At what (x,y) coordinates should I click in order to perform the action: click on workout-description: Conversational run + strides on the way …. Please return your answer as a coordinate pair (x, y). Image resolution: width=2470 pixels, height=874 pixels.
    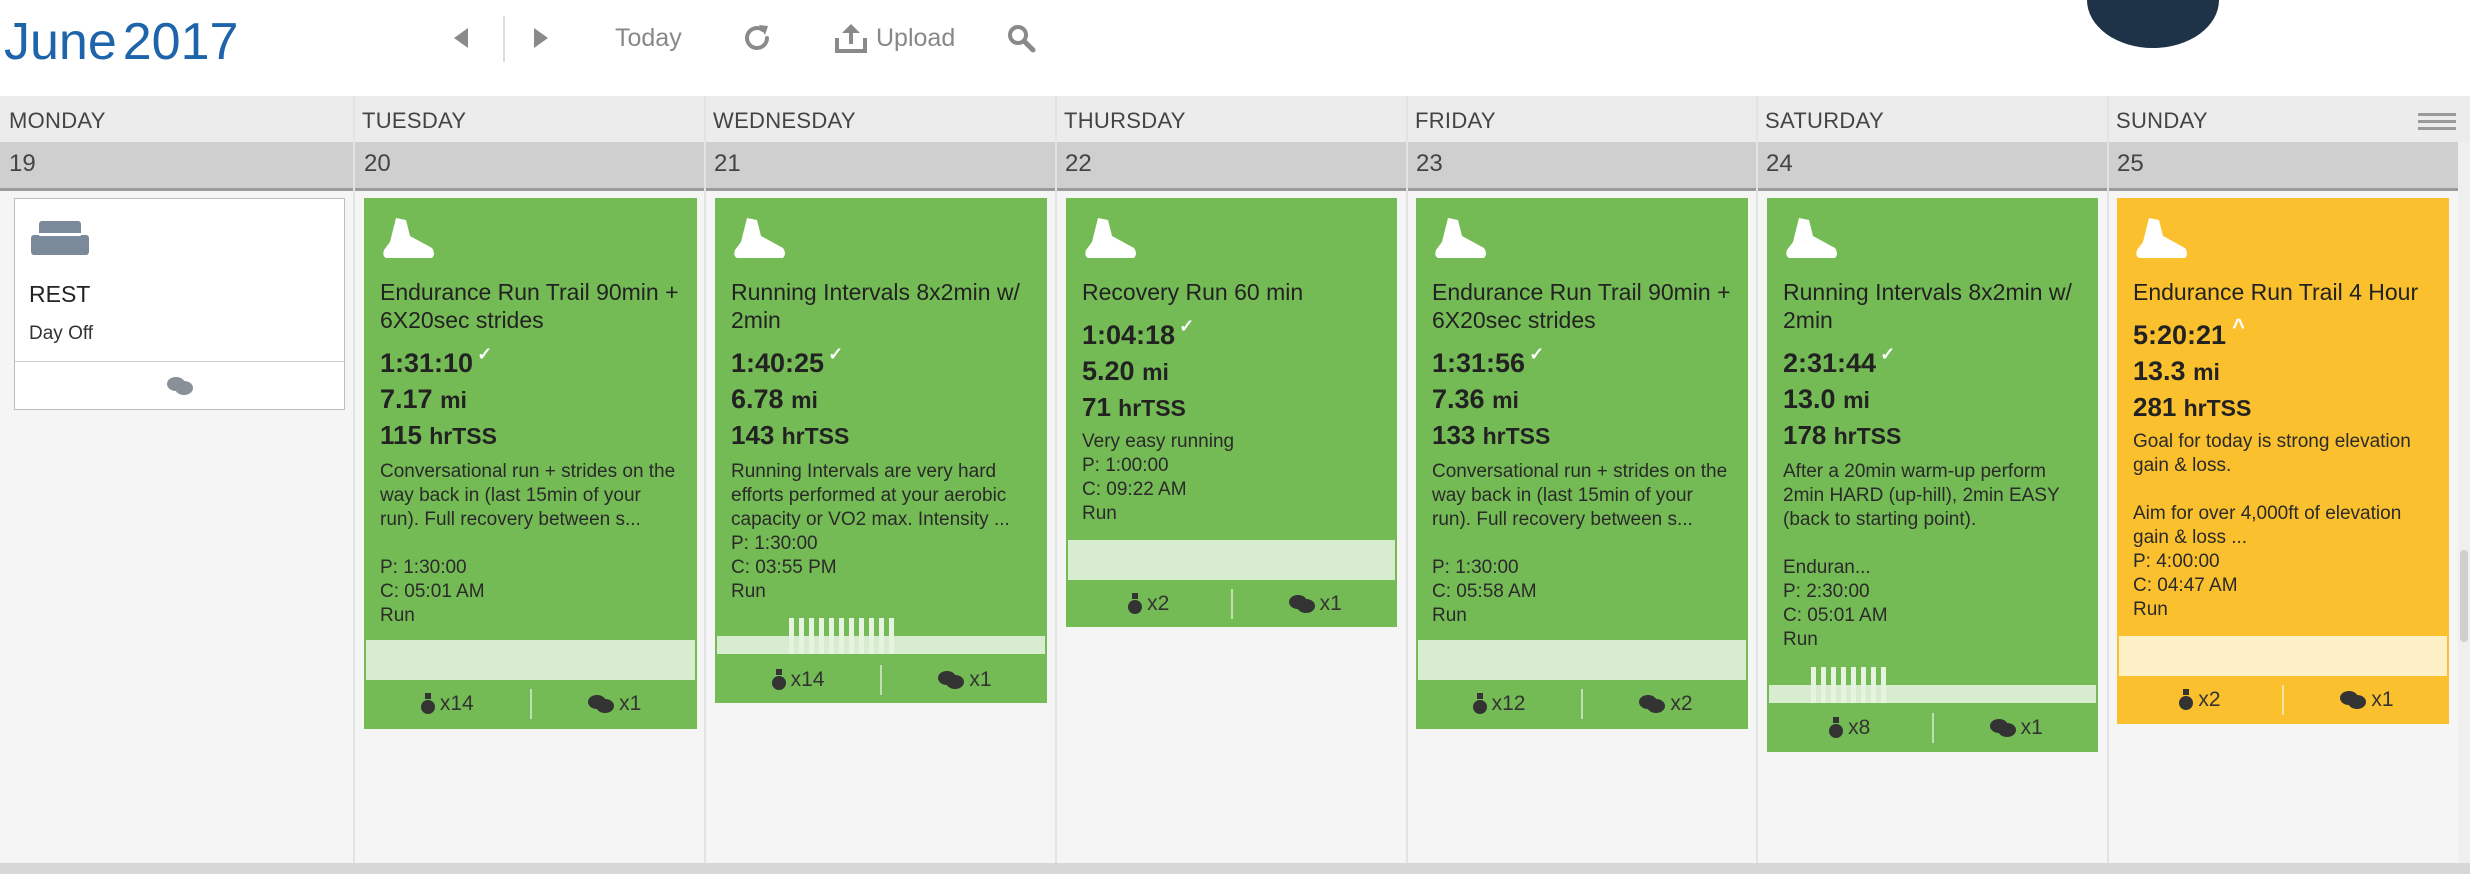
    Looking at the image, I should click on (528, 495).